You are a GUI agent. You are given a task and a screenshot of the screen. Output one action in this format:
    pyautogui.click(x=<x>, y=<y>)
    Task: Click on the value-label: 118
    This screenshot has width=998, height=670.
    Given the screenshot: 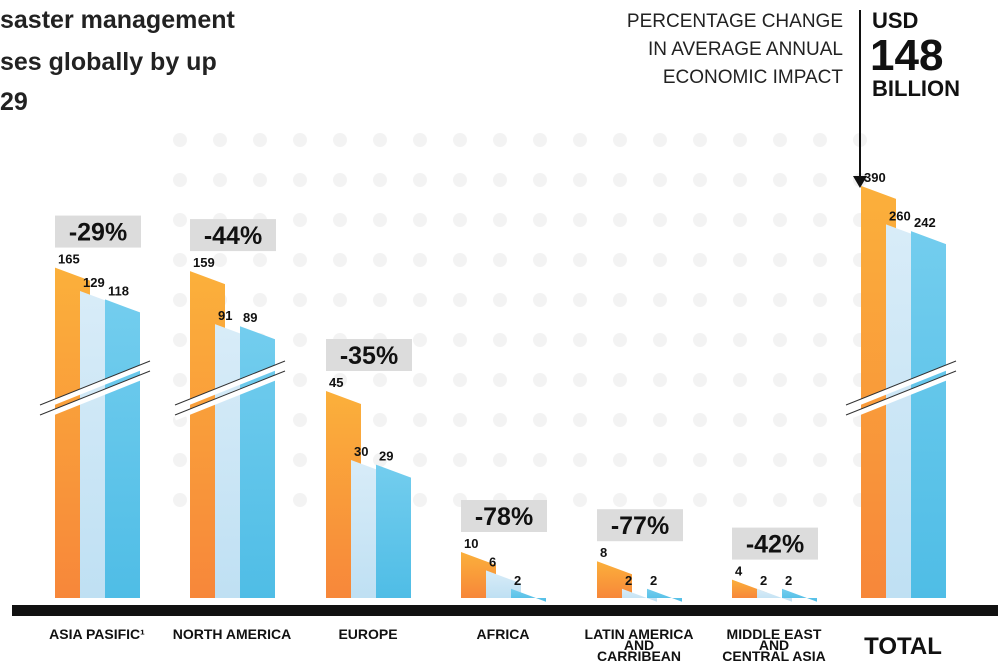 What is the action you would take?
    pyautogui.click(x=118, y=290)
    